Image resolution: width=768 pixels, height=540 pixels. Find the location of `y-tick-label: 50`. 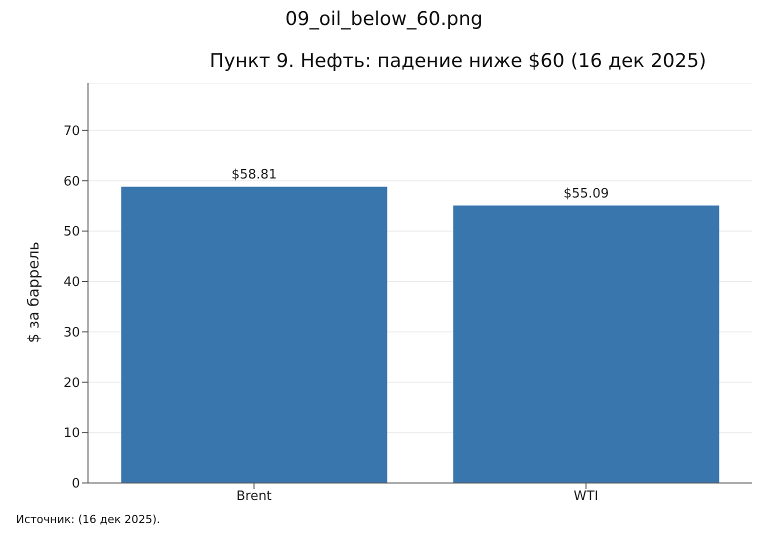

y-tick-label: 50 is located at coordinates (71, 232).